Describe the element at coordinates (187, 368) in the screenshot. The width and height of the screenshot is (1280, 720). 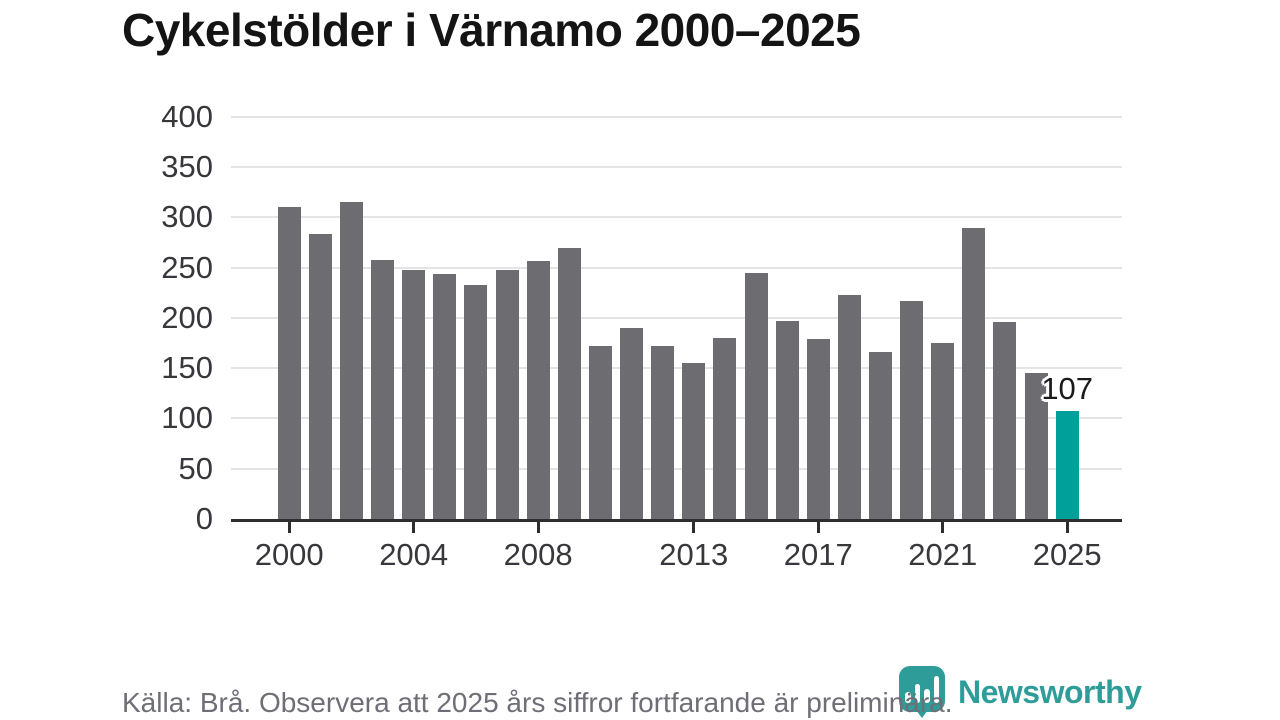
I see `y-axis-label-150: 150` at that location.